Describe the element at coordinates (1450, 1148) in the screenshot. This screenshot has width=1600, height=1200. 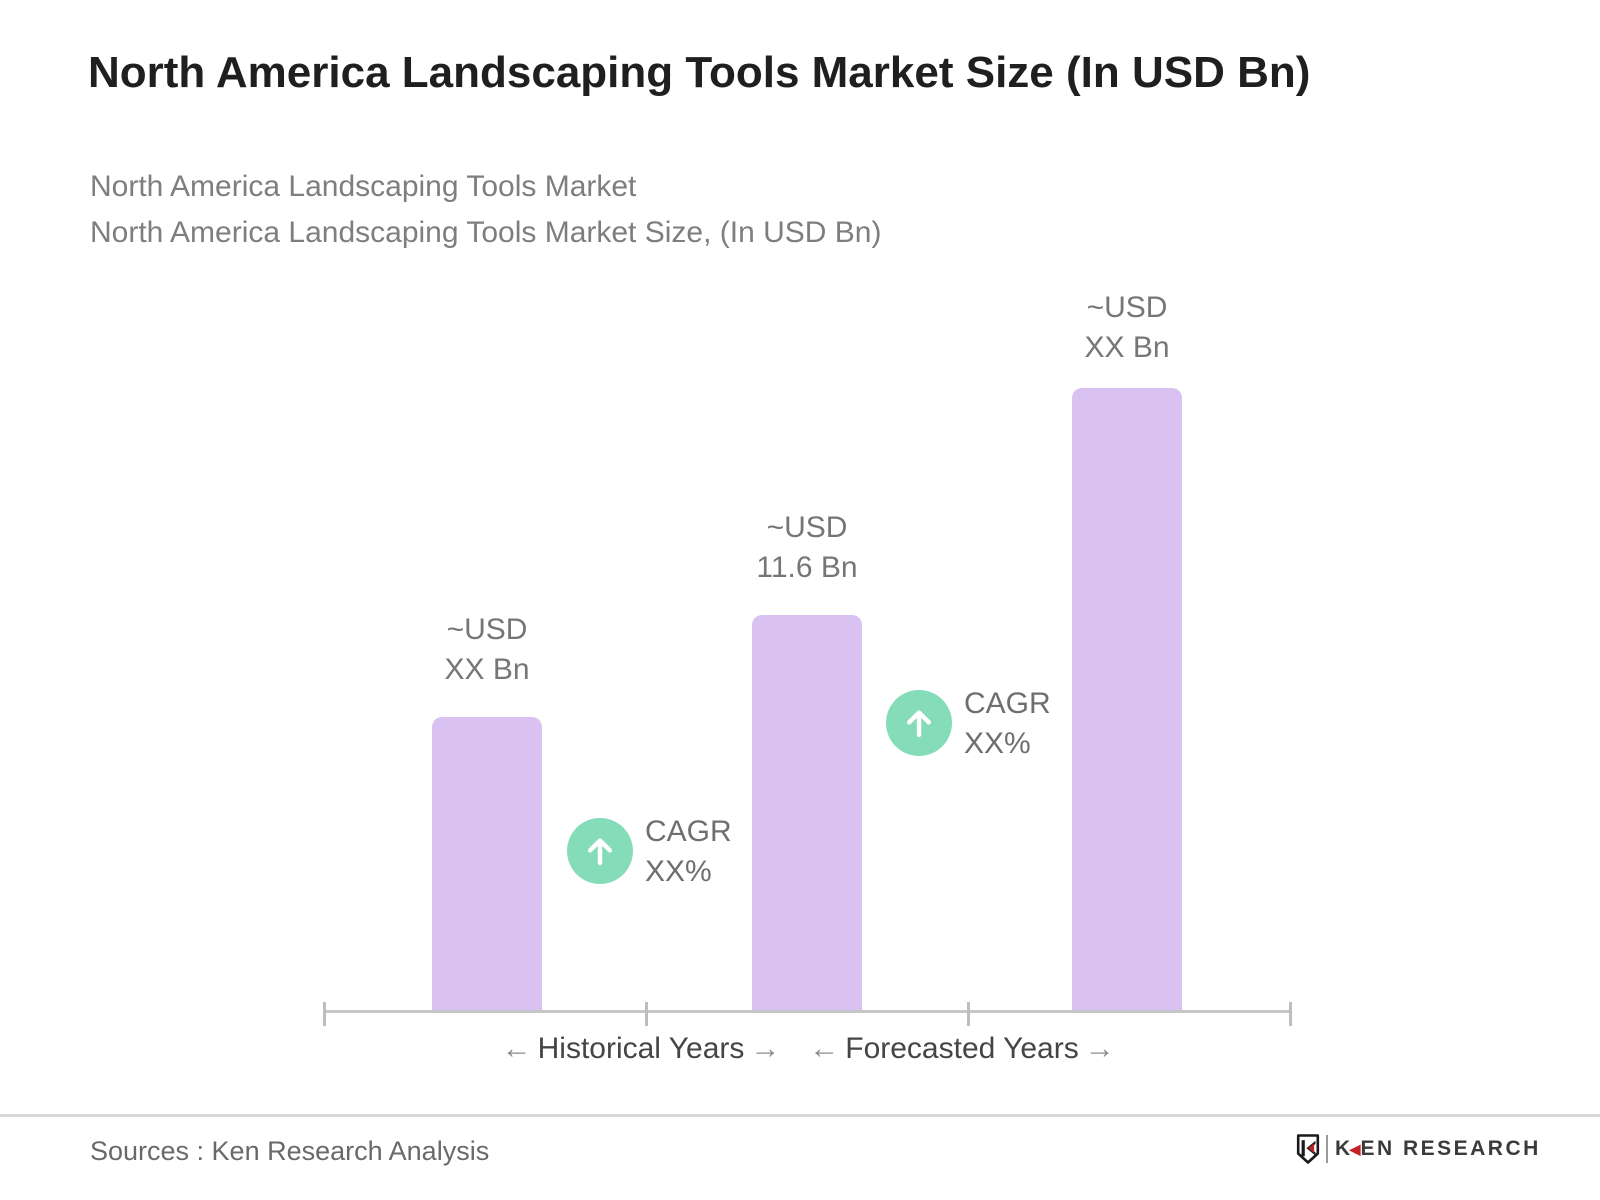
I see `logo-rest: EN RESEARCH` at that location.